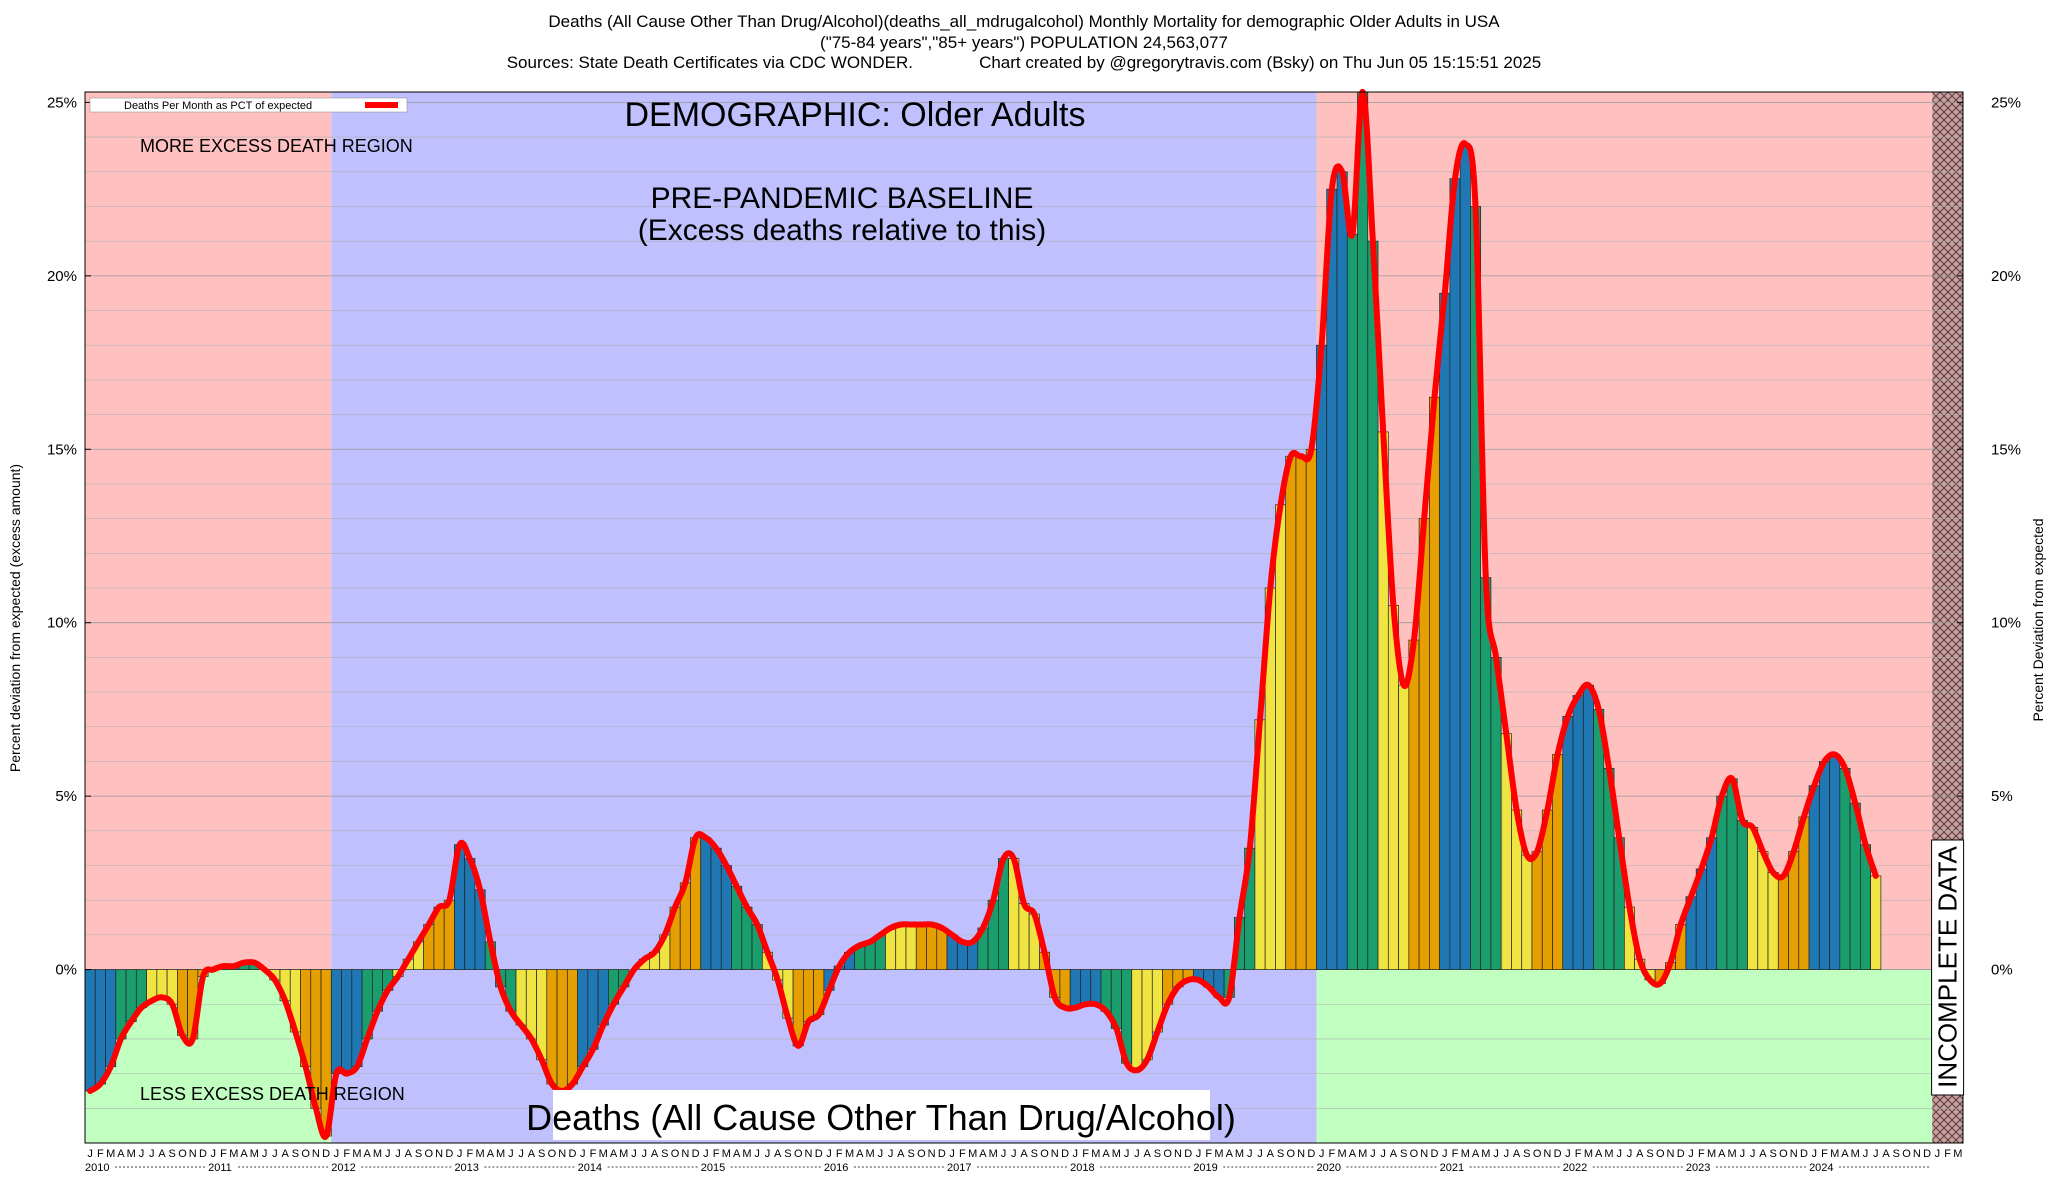 The width and height of the screenshot is (2048, 1200). Describe the element at coordinates (62, 623) in the screenshot. I see `y-tick-label-left: 10%` at that location.